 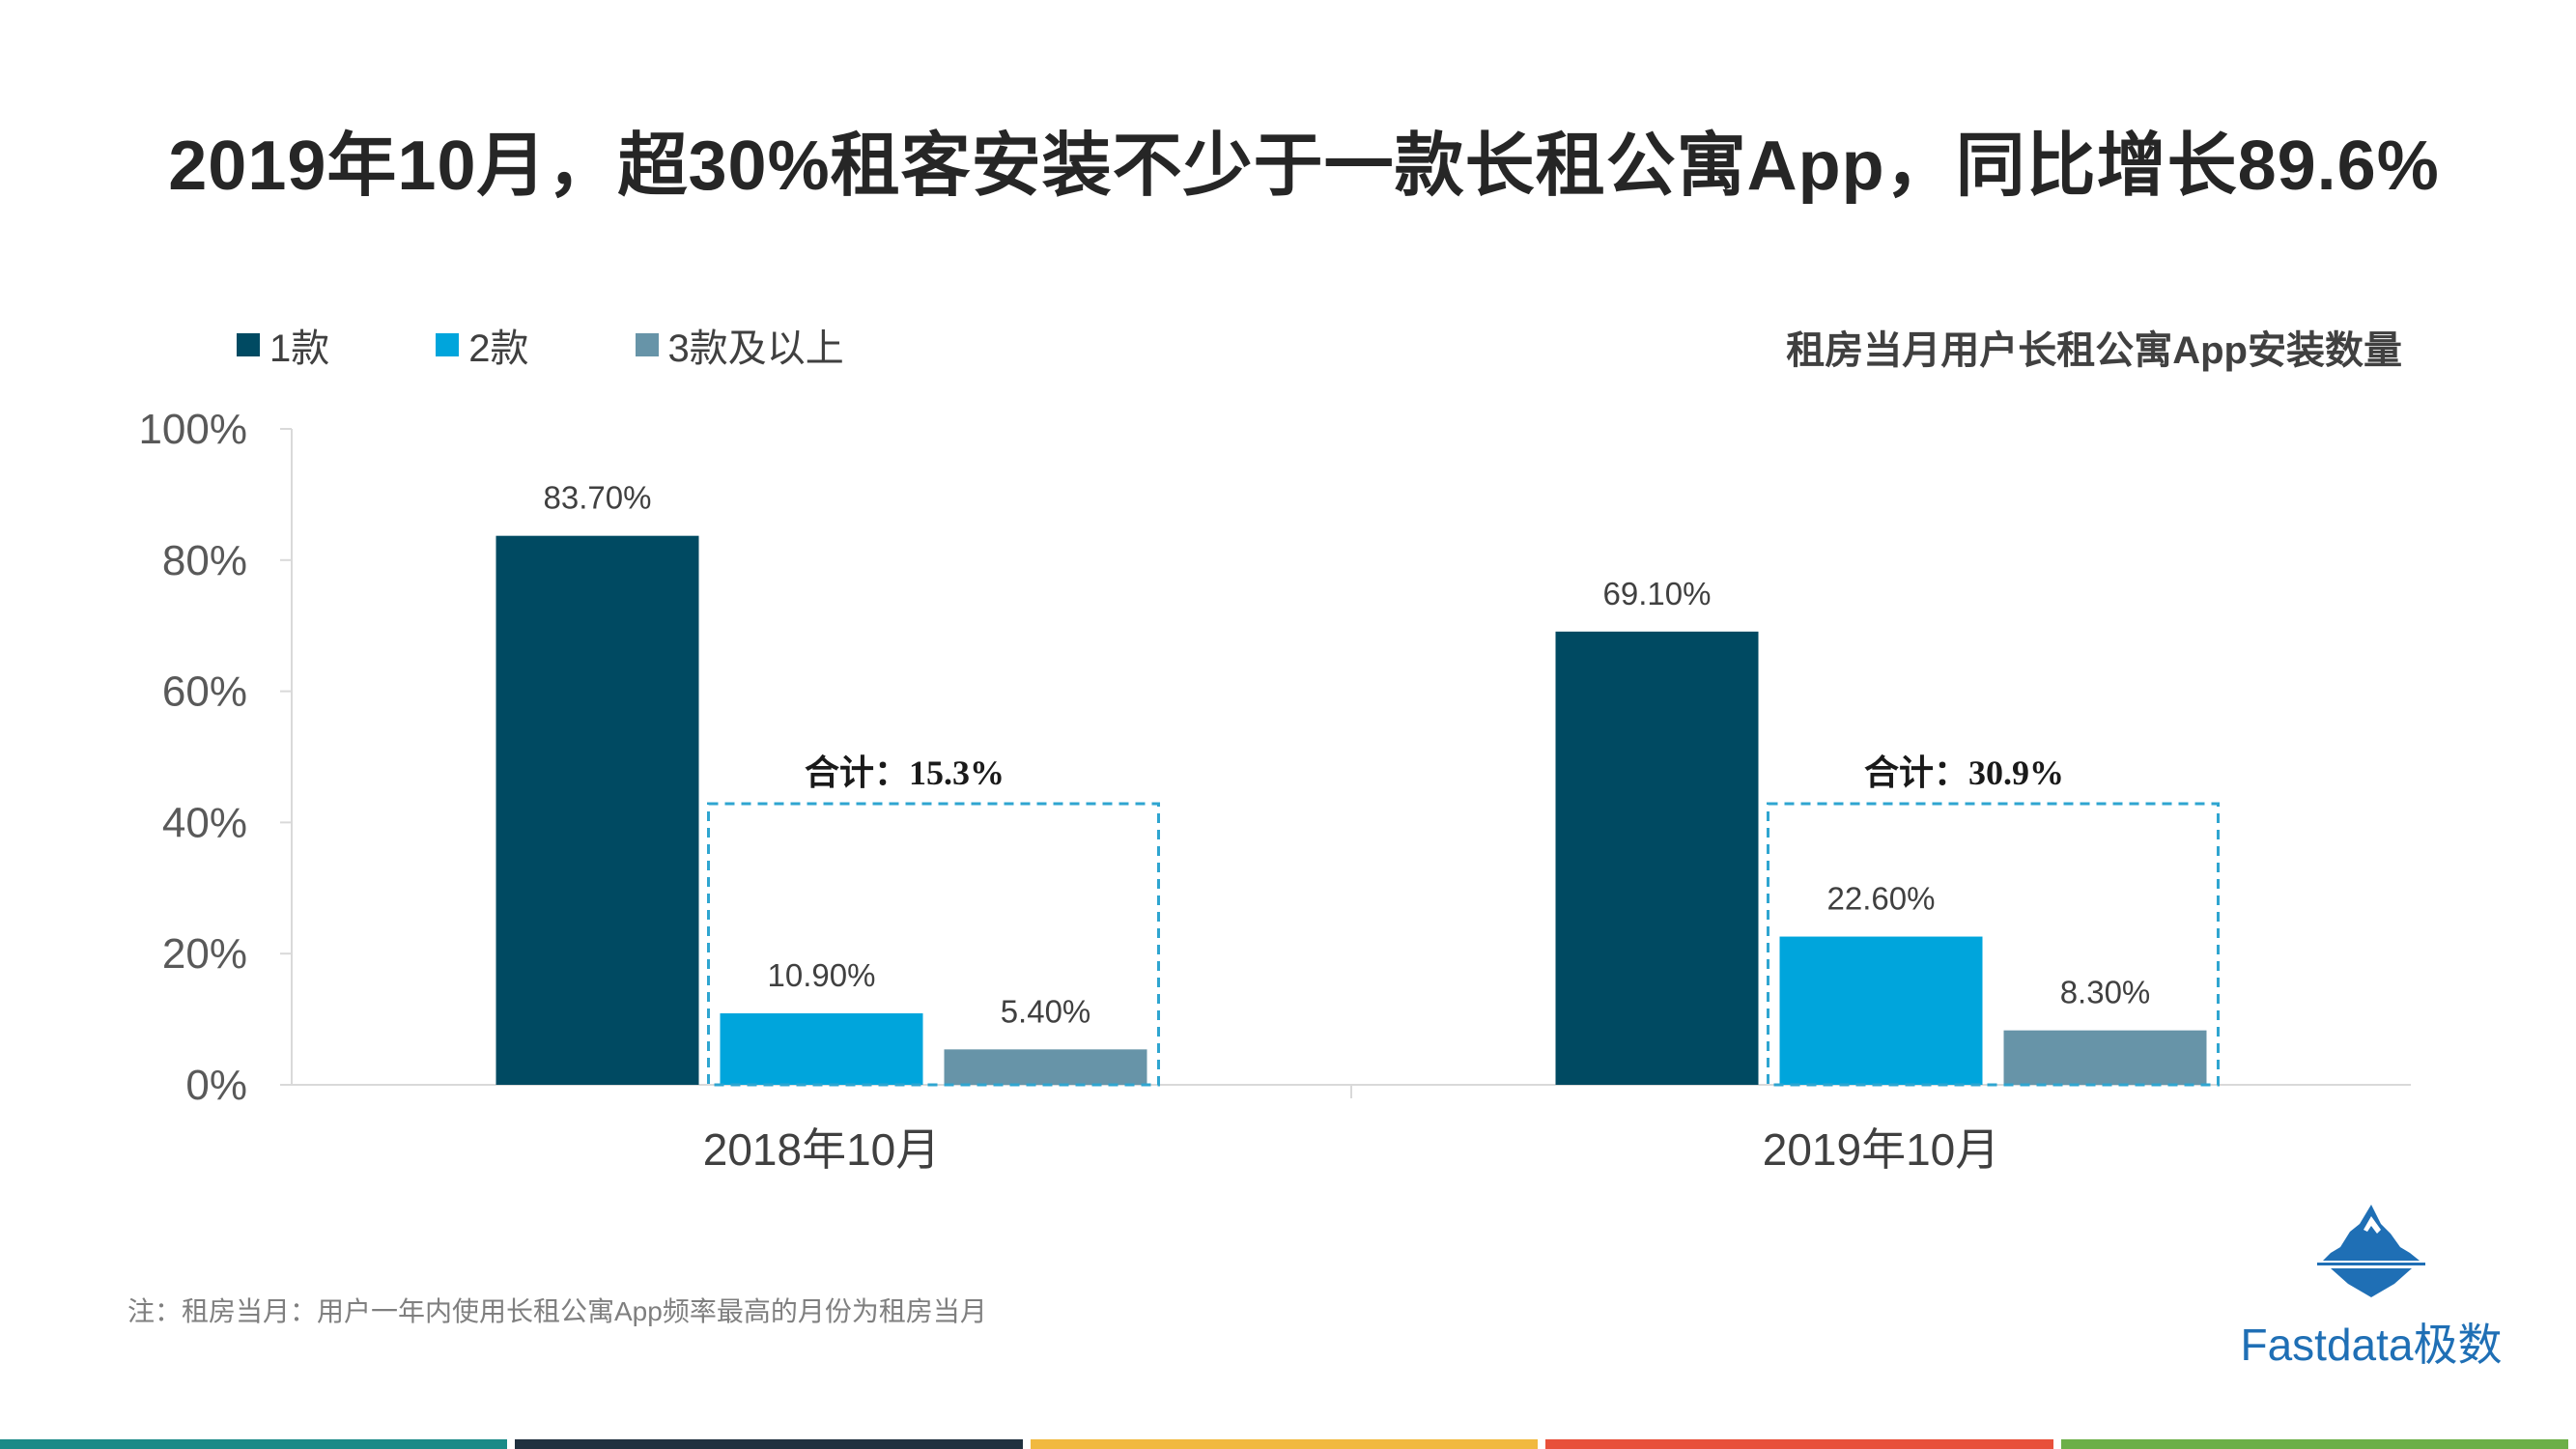 I want to click on x-category-label: 2018年10月, so click(x=822, y=1149).